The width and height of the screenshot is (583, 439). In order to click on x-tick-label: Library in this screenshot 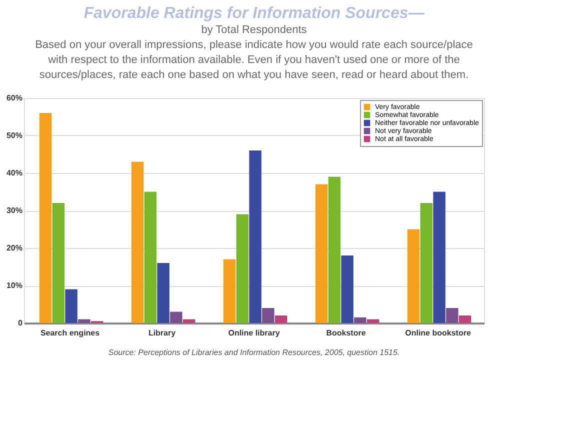, I will do `click(162, 333)`.